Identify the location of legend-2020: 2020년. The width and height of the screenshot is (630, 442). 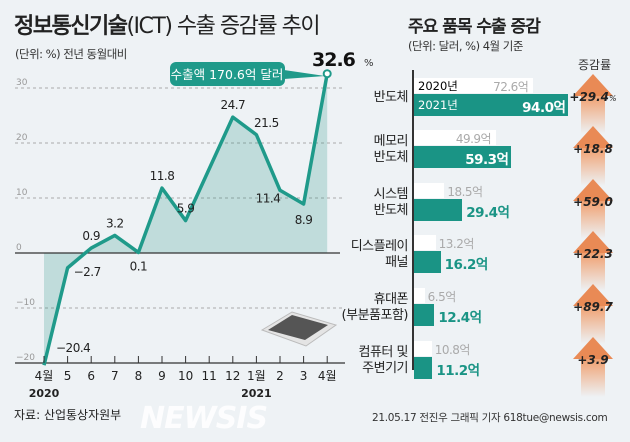
(438, 86).